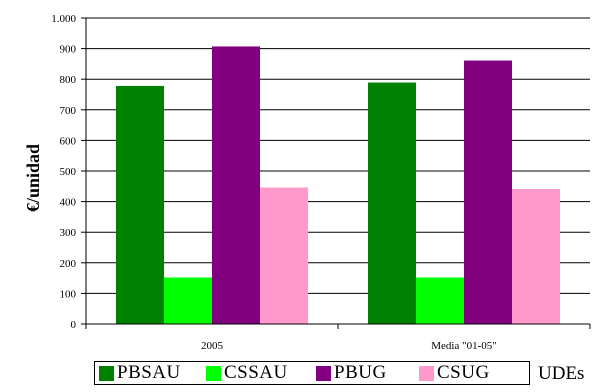  What do you see at coordinates (68, 111) in the screenshot?
I see `y-tick-label: 700` at bounding box center [68, 111].